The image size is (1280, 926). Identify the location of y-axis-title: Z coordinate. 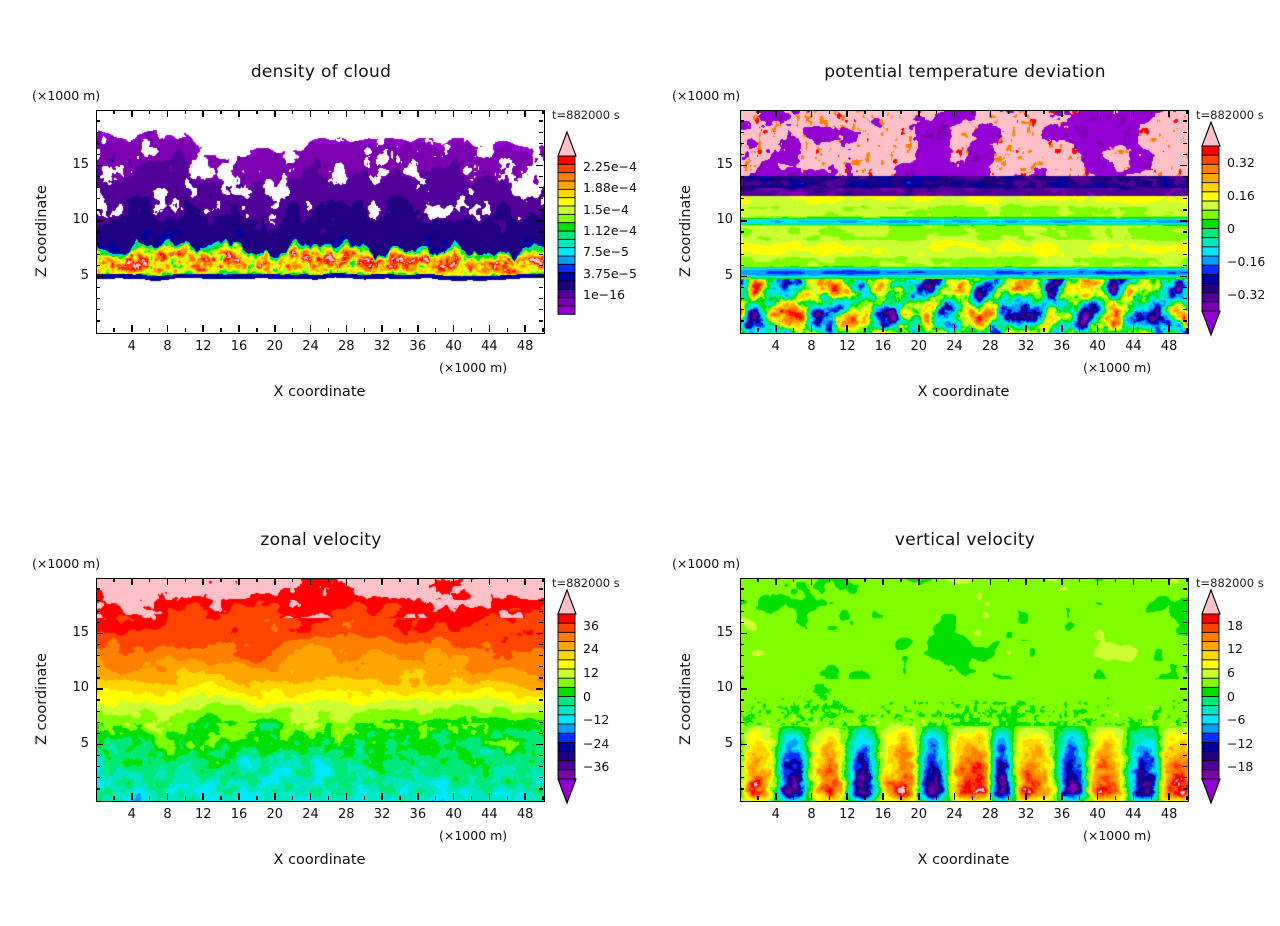
(42, 231).